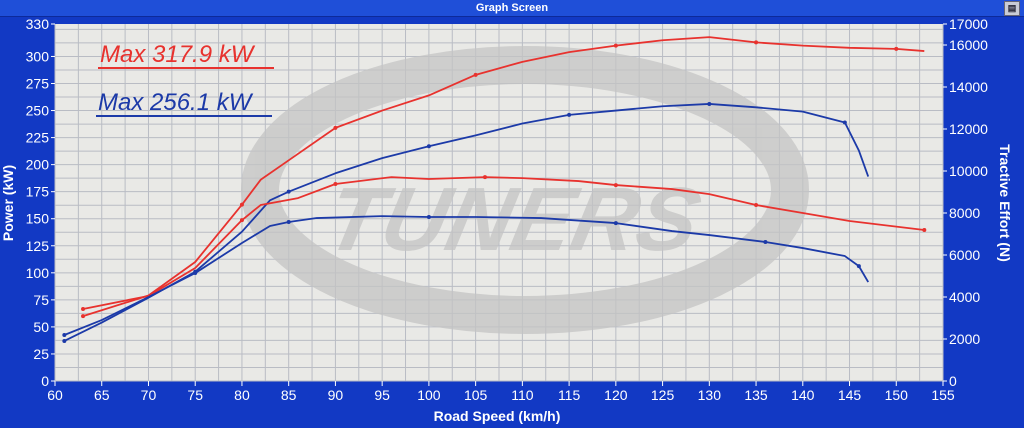 This screenshot has width=1024, height=428. What do you see at coordinates (497, 416) in the screenshot?
I see `x-axis-label: Road Speed (km/h)` at bounding box center [497, 416].